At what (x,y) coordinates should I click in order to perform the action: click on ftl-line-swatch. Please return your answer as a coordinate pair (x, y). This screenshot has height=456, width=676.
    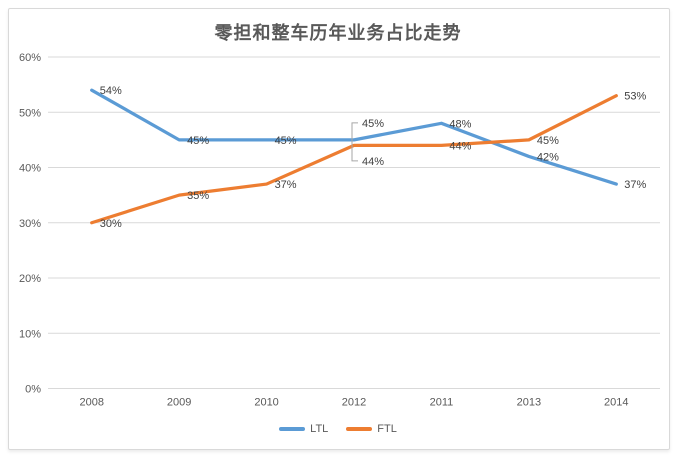
    Looking at the image, I should click on (359, 429).